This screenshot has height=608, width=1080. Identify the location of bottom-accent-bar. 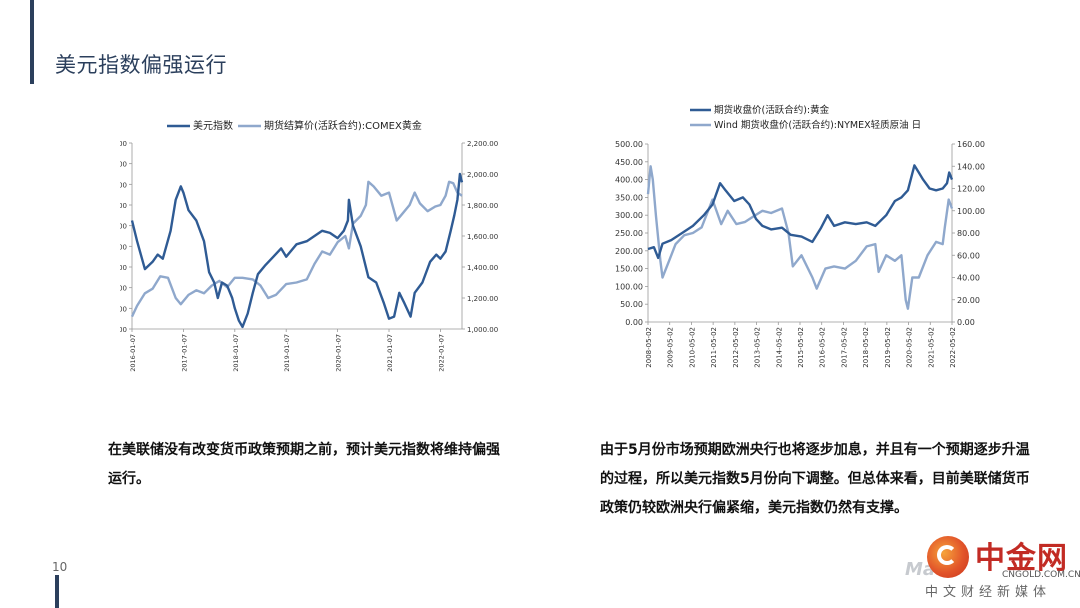
(57, 591).